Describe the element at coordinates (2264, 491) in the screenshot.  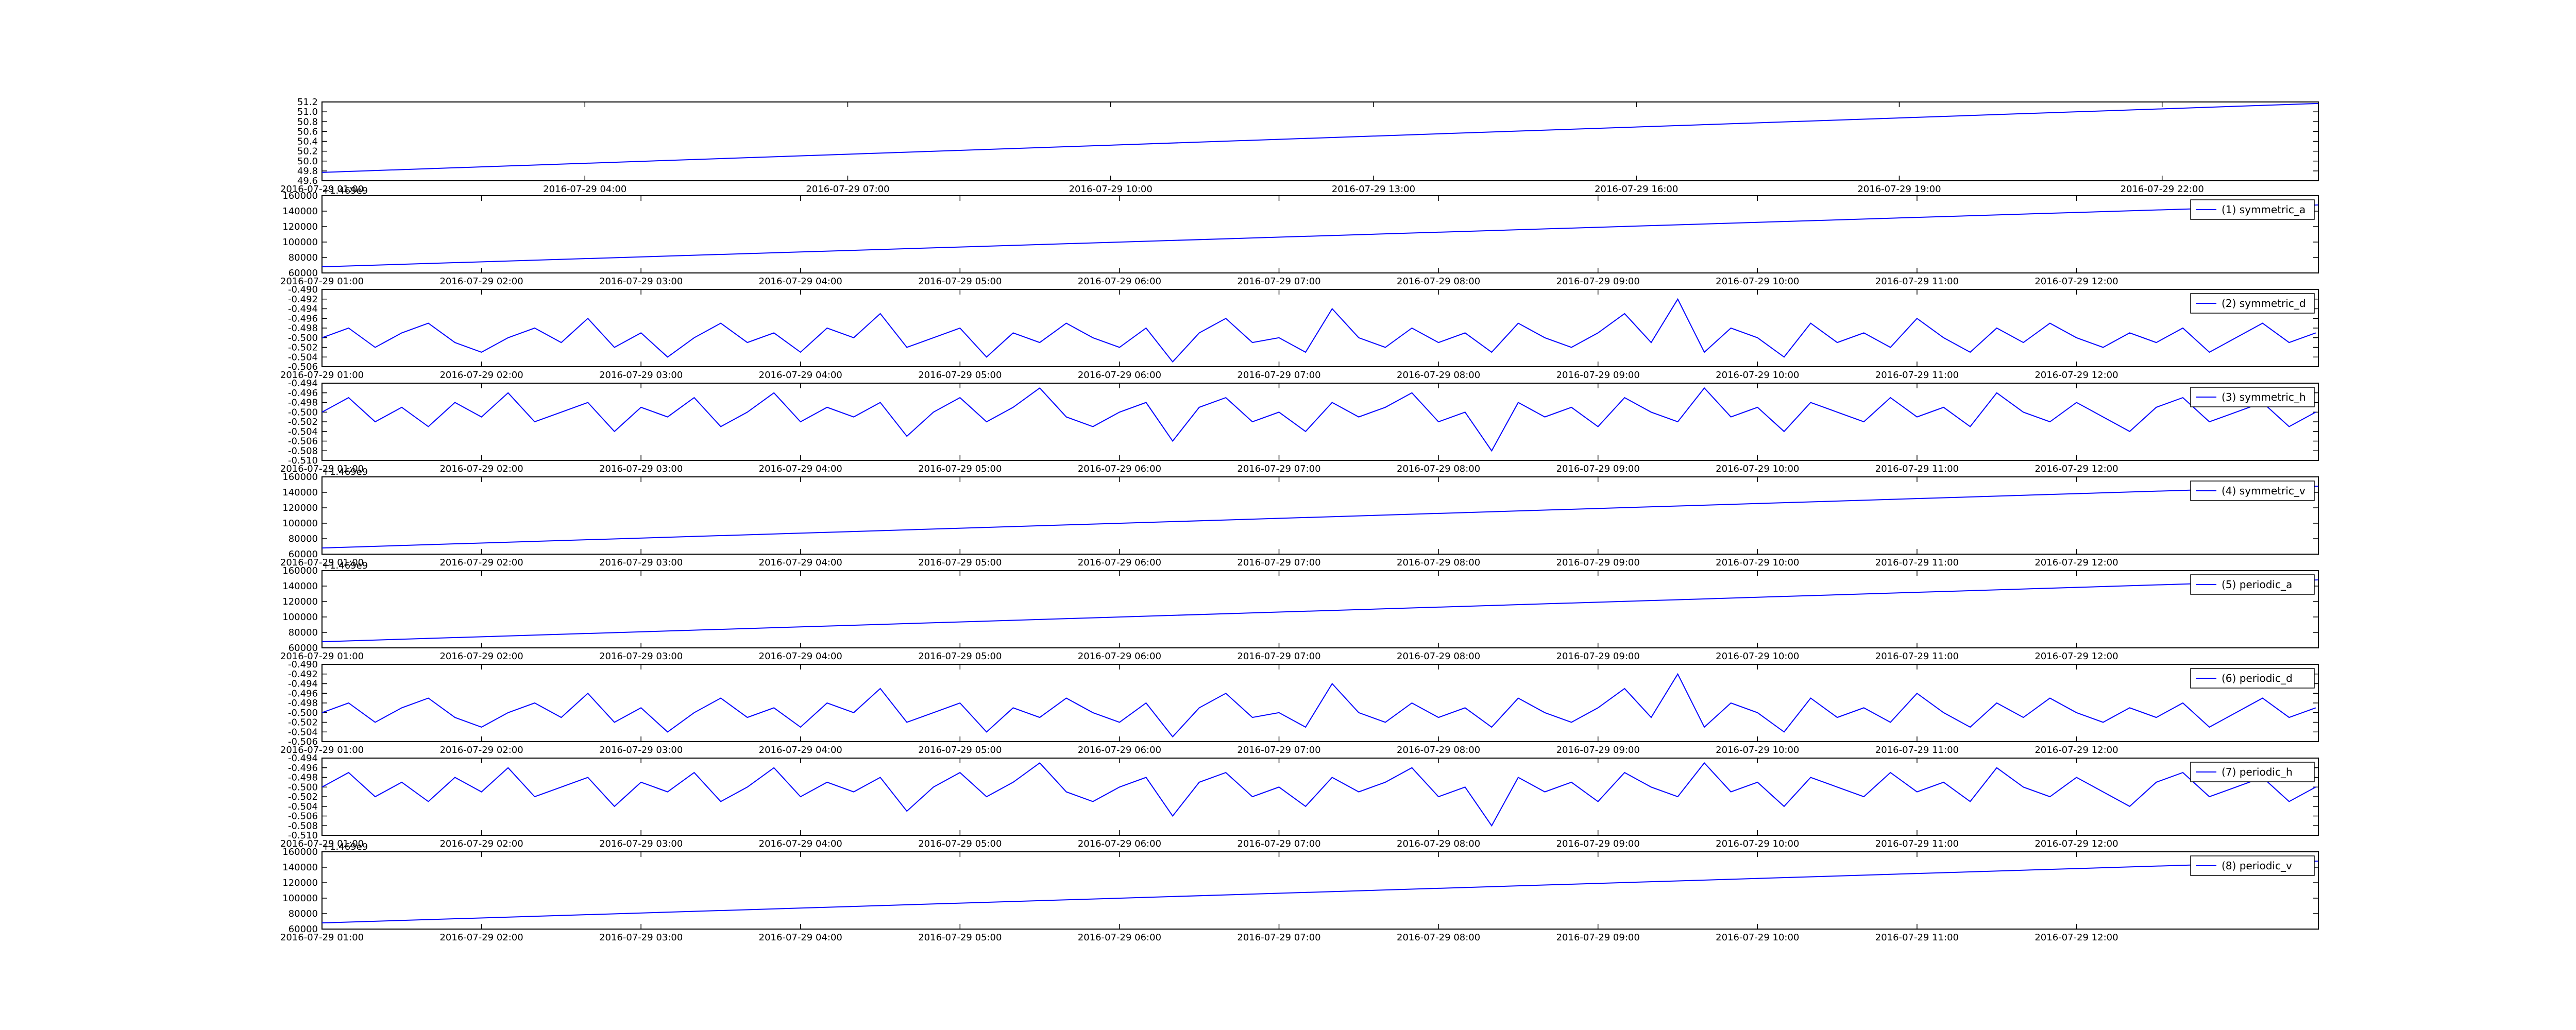
I see `legend-label: (4) symmetric_v` at that location.